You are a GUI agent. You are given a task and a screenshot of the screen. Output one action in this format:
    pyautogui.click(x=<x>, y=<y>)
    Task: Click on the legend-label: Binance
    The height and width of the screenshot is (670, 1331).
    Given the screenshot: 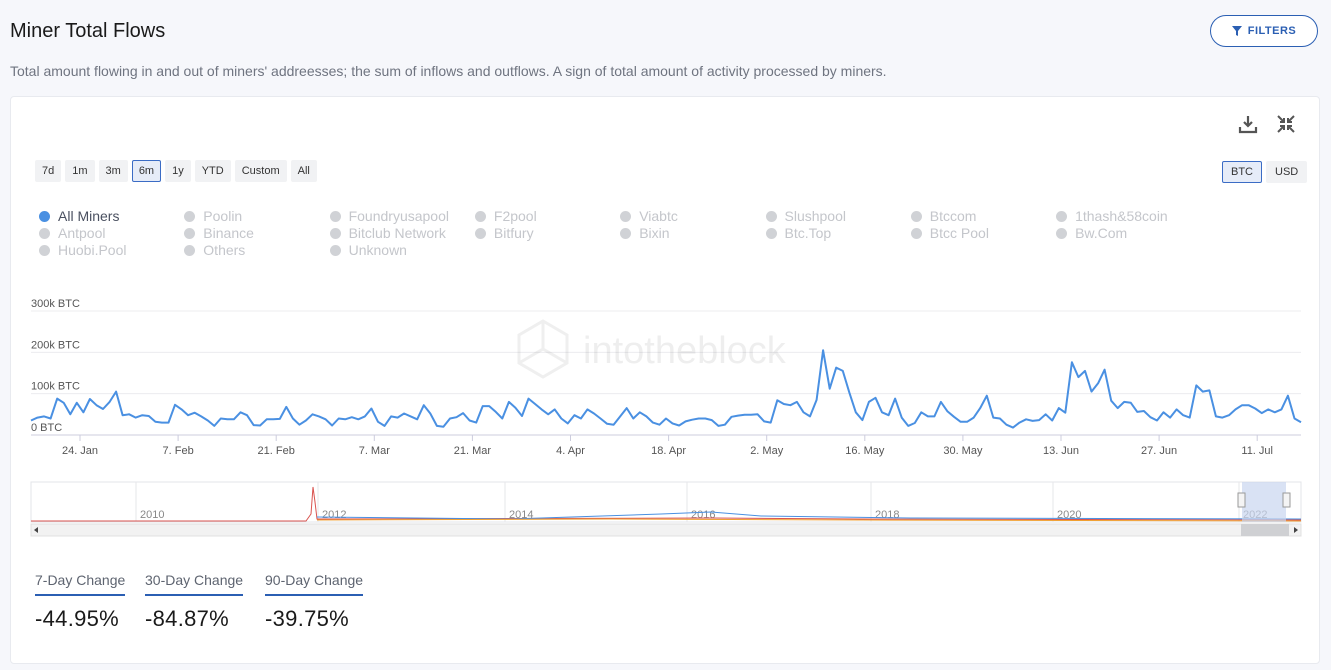 What is the action you would take?
    pyautogui.click(x=228, y=233)
    